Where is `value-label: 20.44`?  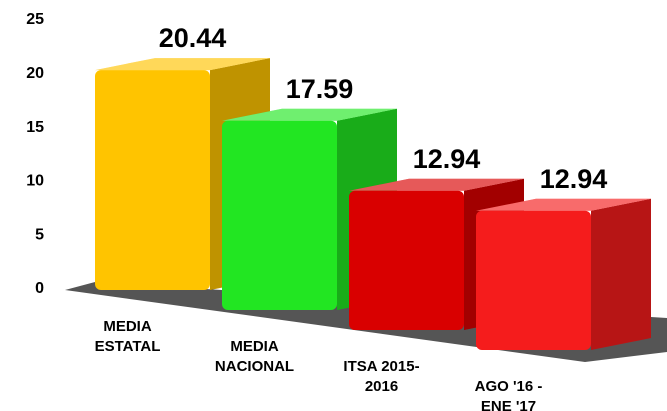 value-label: 20.44 is located at coordinates (193, 38).